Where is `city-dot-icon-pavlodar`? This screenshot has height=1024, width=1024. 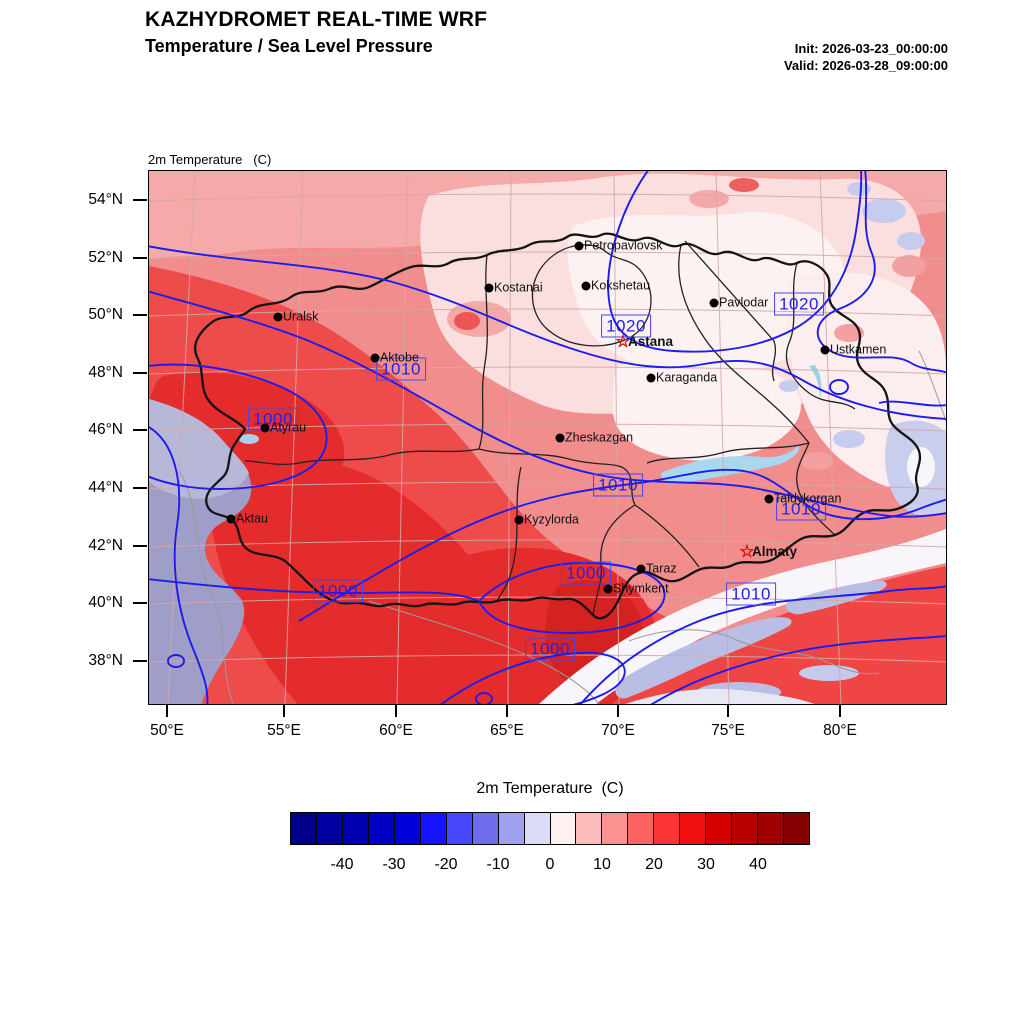
city-dot-icon-pavlodar is located at coordinates (714, 303).